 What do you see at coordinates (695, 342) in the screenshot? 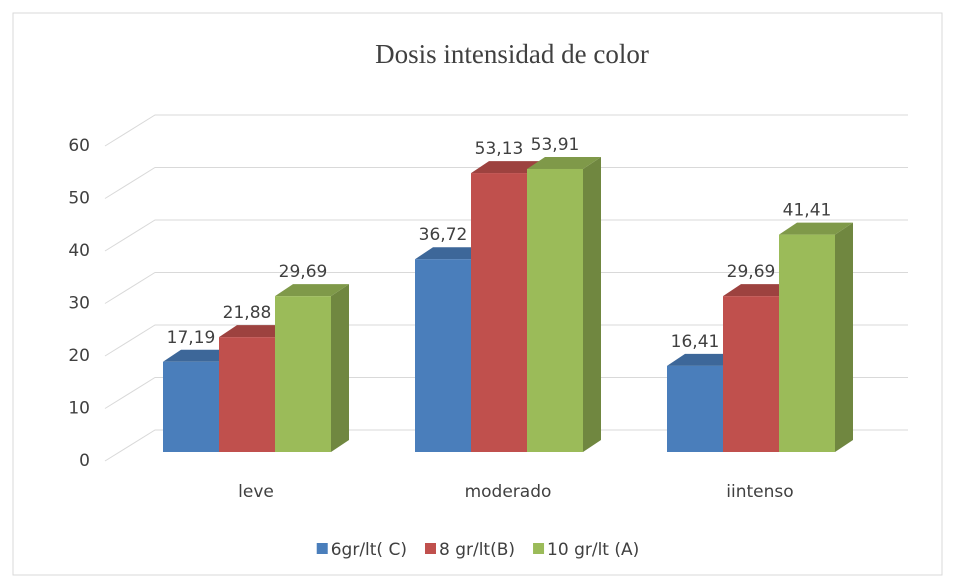
I see `value-label: 16,41` at bounding box center [695, 342].